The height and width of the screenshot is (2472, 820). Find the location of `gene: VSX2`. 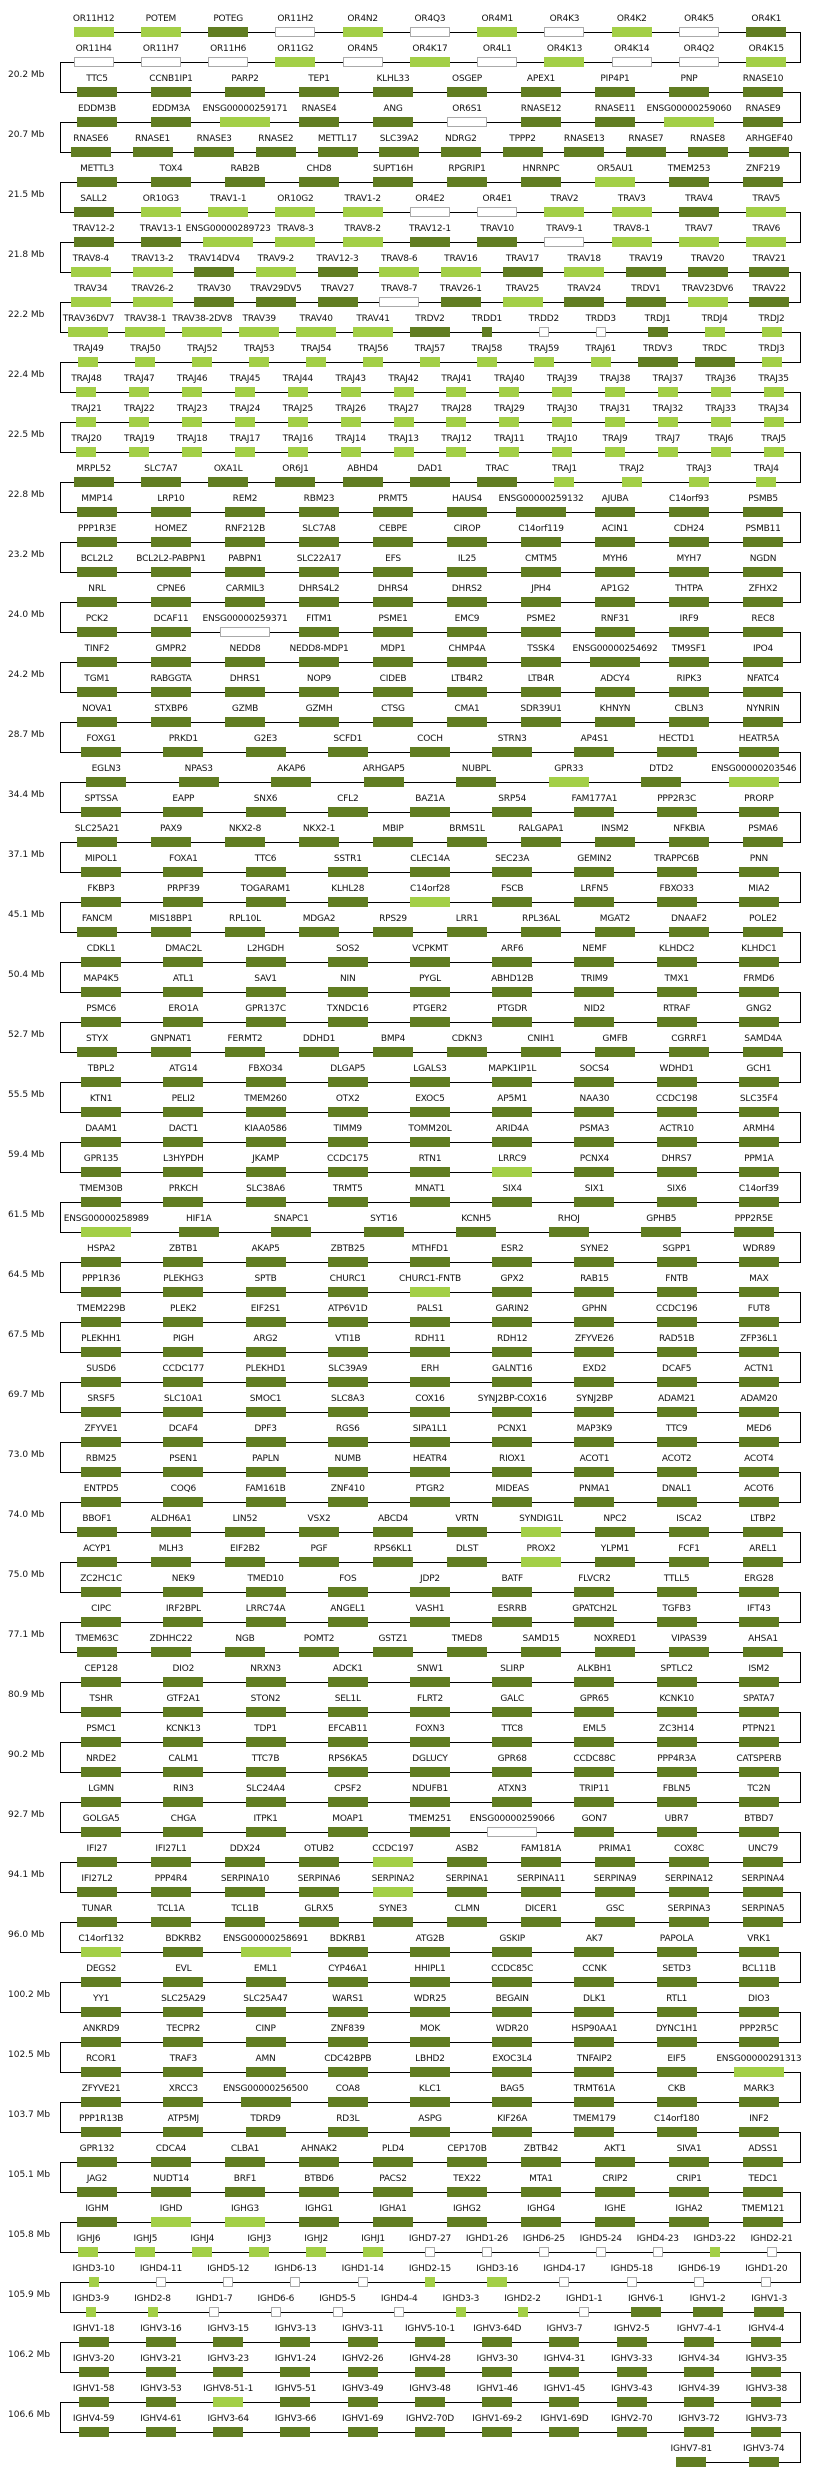

gene: VSX2 is located at coordinates (319, 1528).